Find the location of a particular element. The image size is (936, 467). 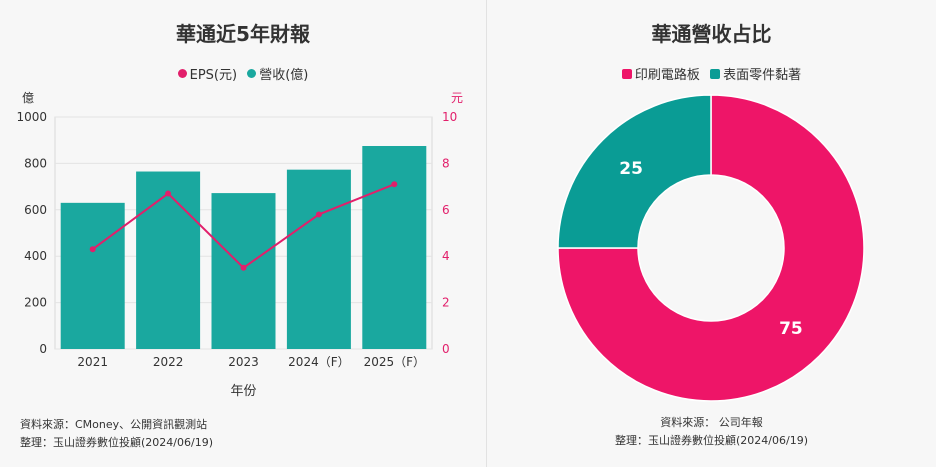

y-left-tick-label: 0 is located at coordinates (43, 349).